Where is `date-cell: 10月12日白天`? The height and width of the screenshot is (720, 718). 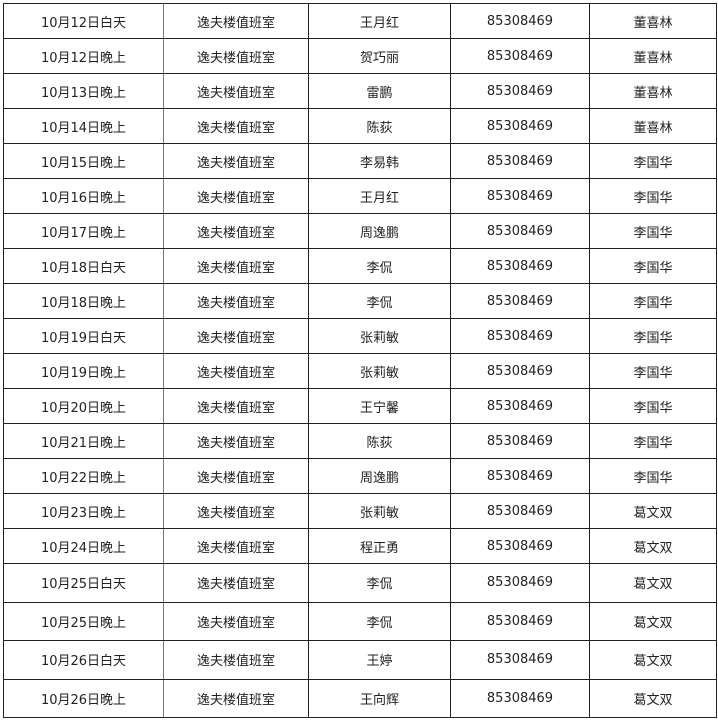 date-cell: 10月12日白天 is located at coordinates (83, 21).